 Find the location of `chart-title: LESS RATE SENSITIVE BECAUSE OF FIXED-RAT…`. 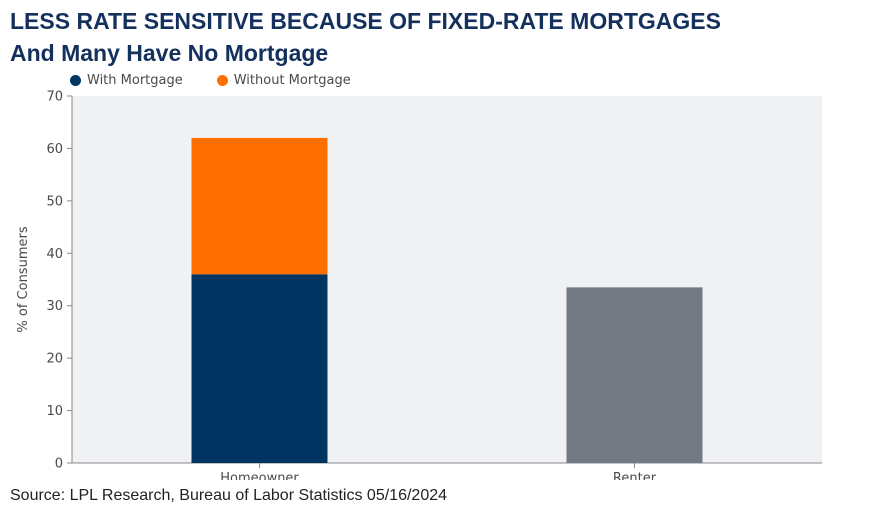

chart-title: LESS RATE SENSITIVE BECAUSE OF FIXED-RAT… is located at coordinates (365, 21).